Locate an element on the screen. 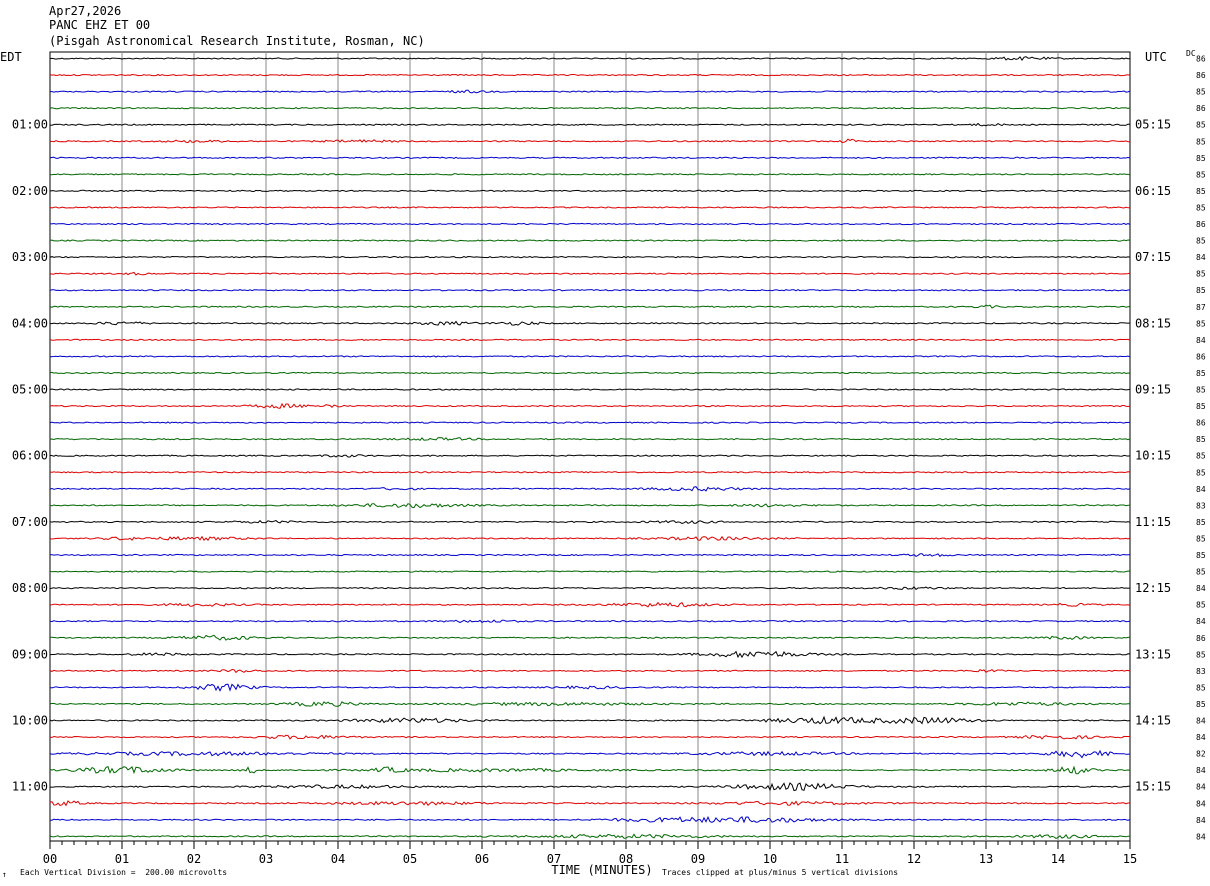  right-hour-label: 07:15 is located at coordinates (1153, 257).